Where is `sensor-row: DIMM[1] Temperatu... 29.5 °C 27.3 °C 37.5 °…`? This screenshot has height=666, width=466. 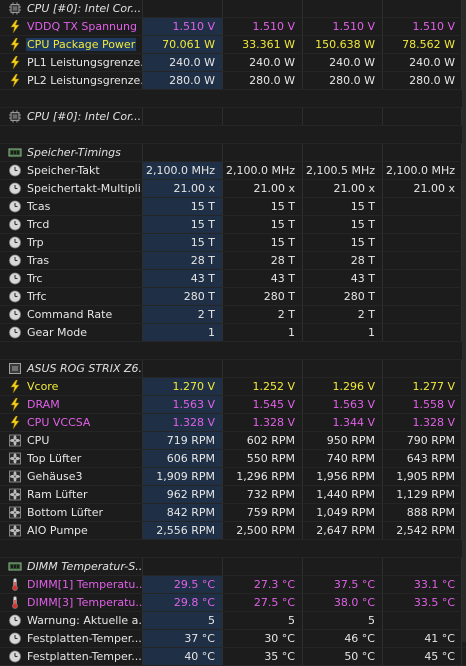
sensor-row: DIMM[1] Temperatu... 29.5 °C 27.3 °C 37.5 °… is located at coordinates (233, 585).